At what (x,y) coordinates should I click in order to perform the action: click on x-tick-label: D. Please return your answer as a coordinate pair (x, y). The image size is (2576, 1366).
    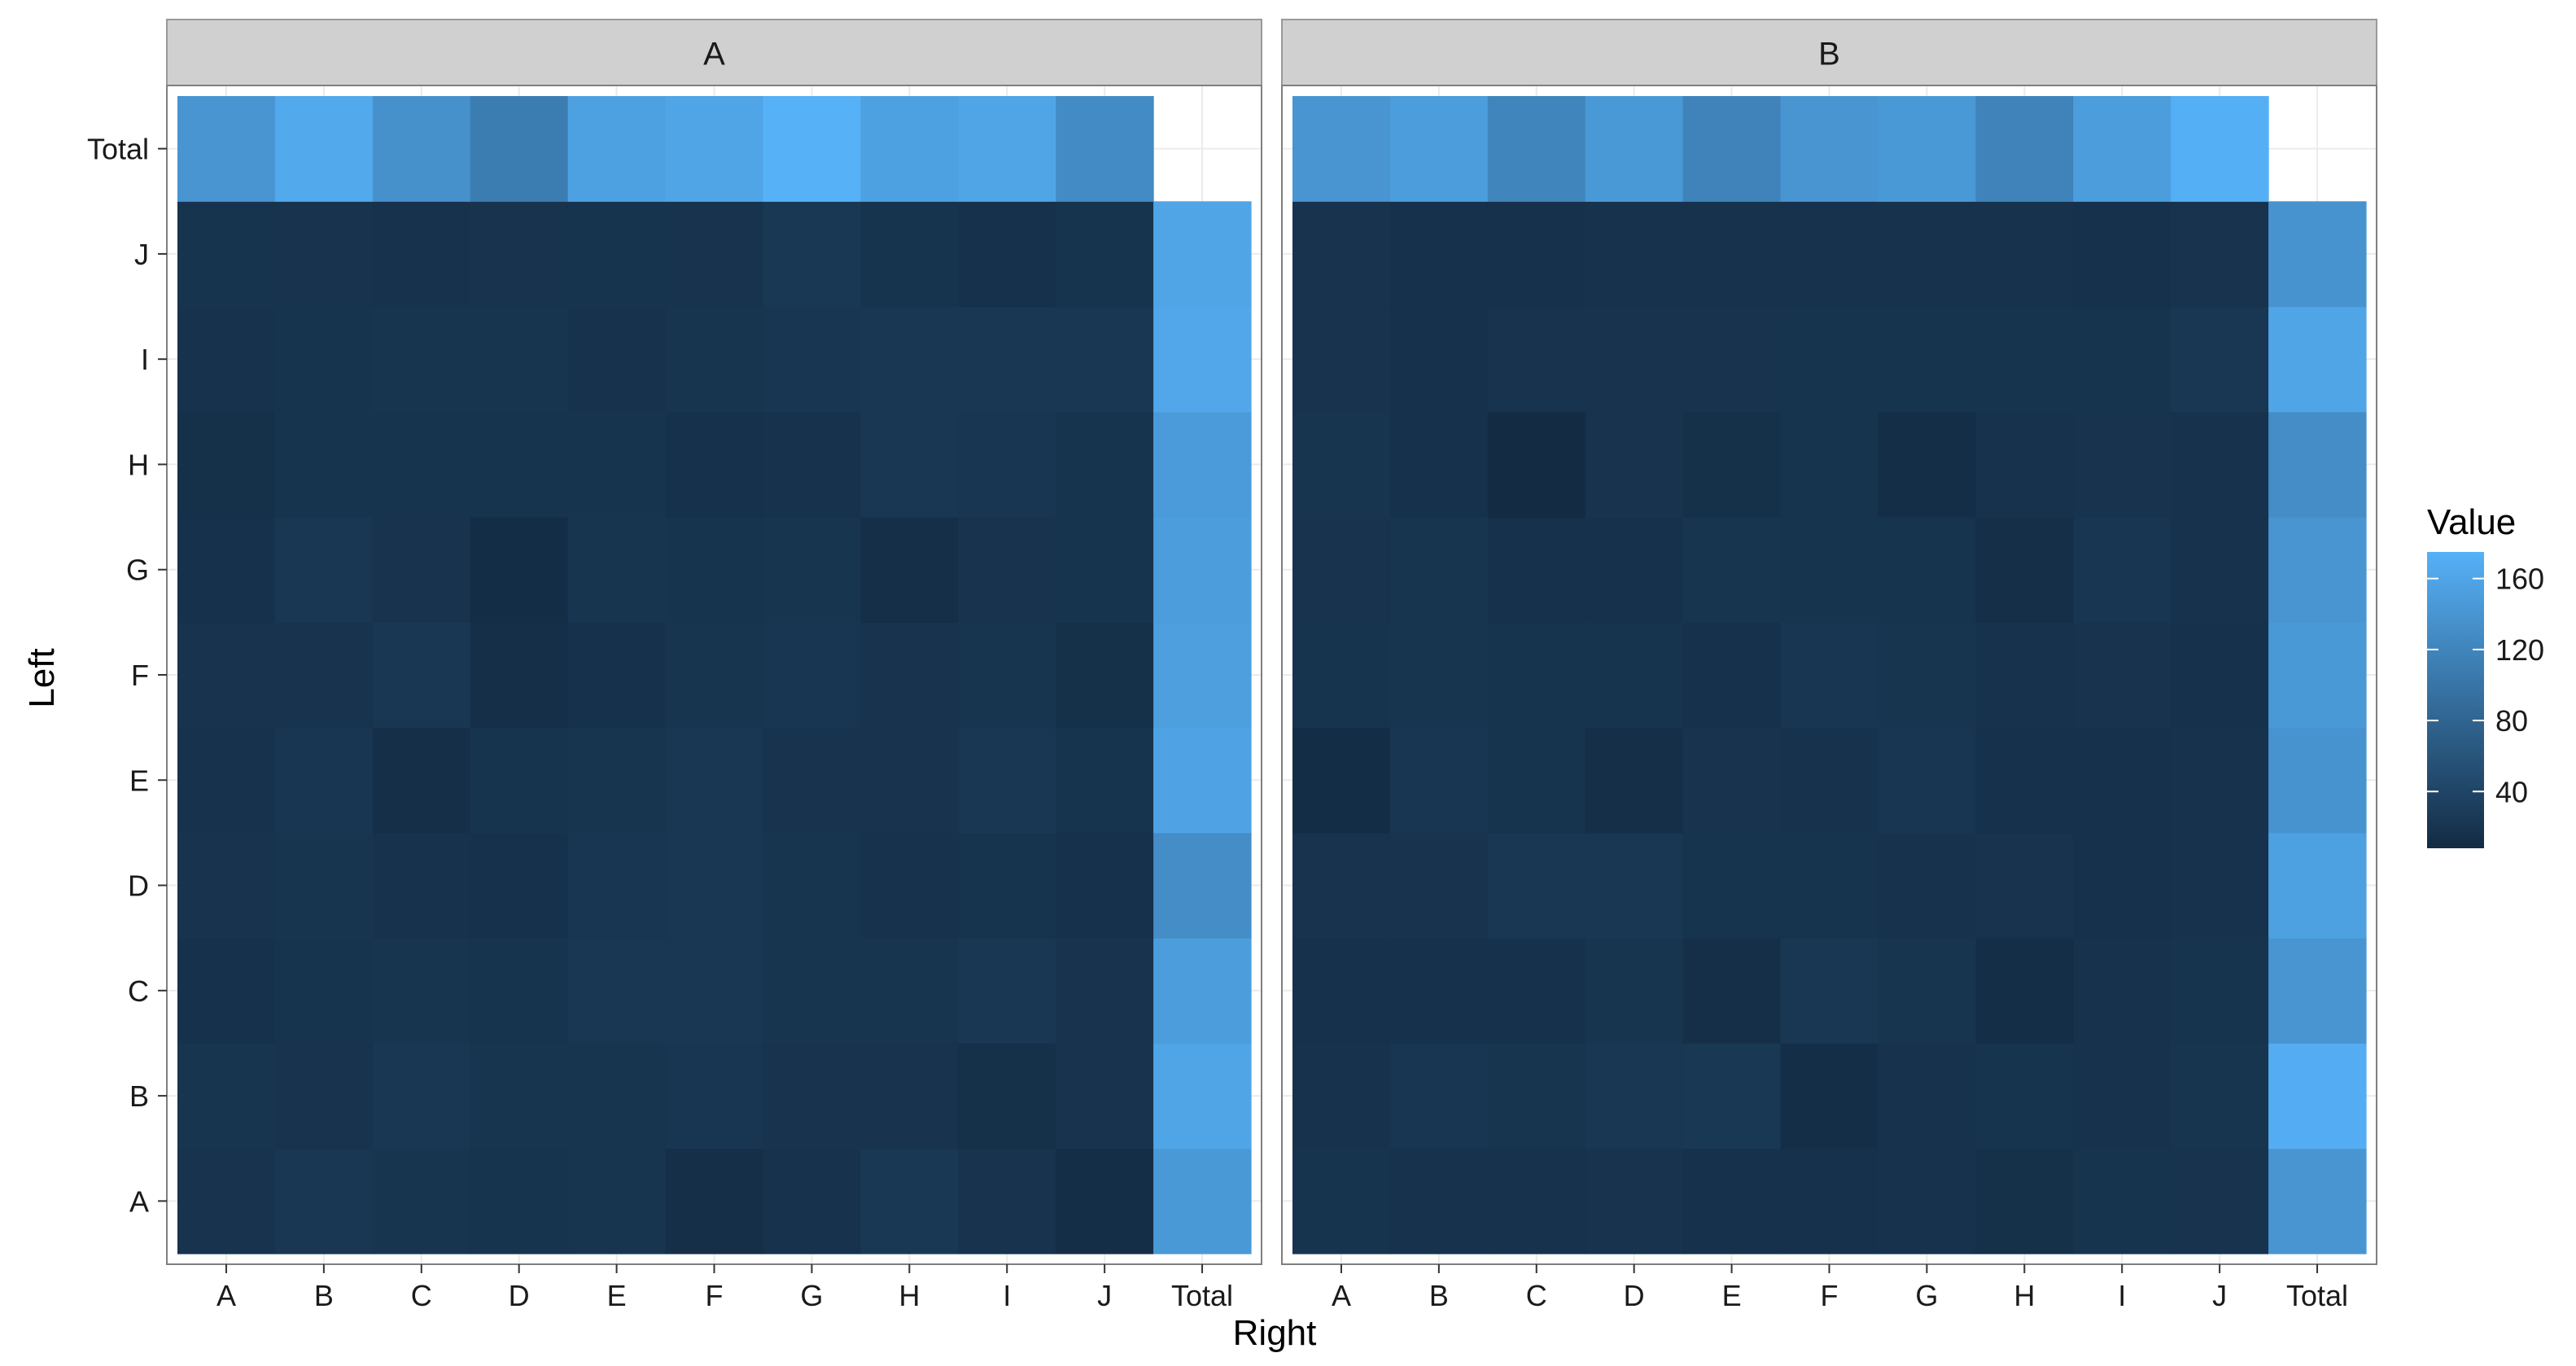
    Looking at the image, I should click on (519, 1295).